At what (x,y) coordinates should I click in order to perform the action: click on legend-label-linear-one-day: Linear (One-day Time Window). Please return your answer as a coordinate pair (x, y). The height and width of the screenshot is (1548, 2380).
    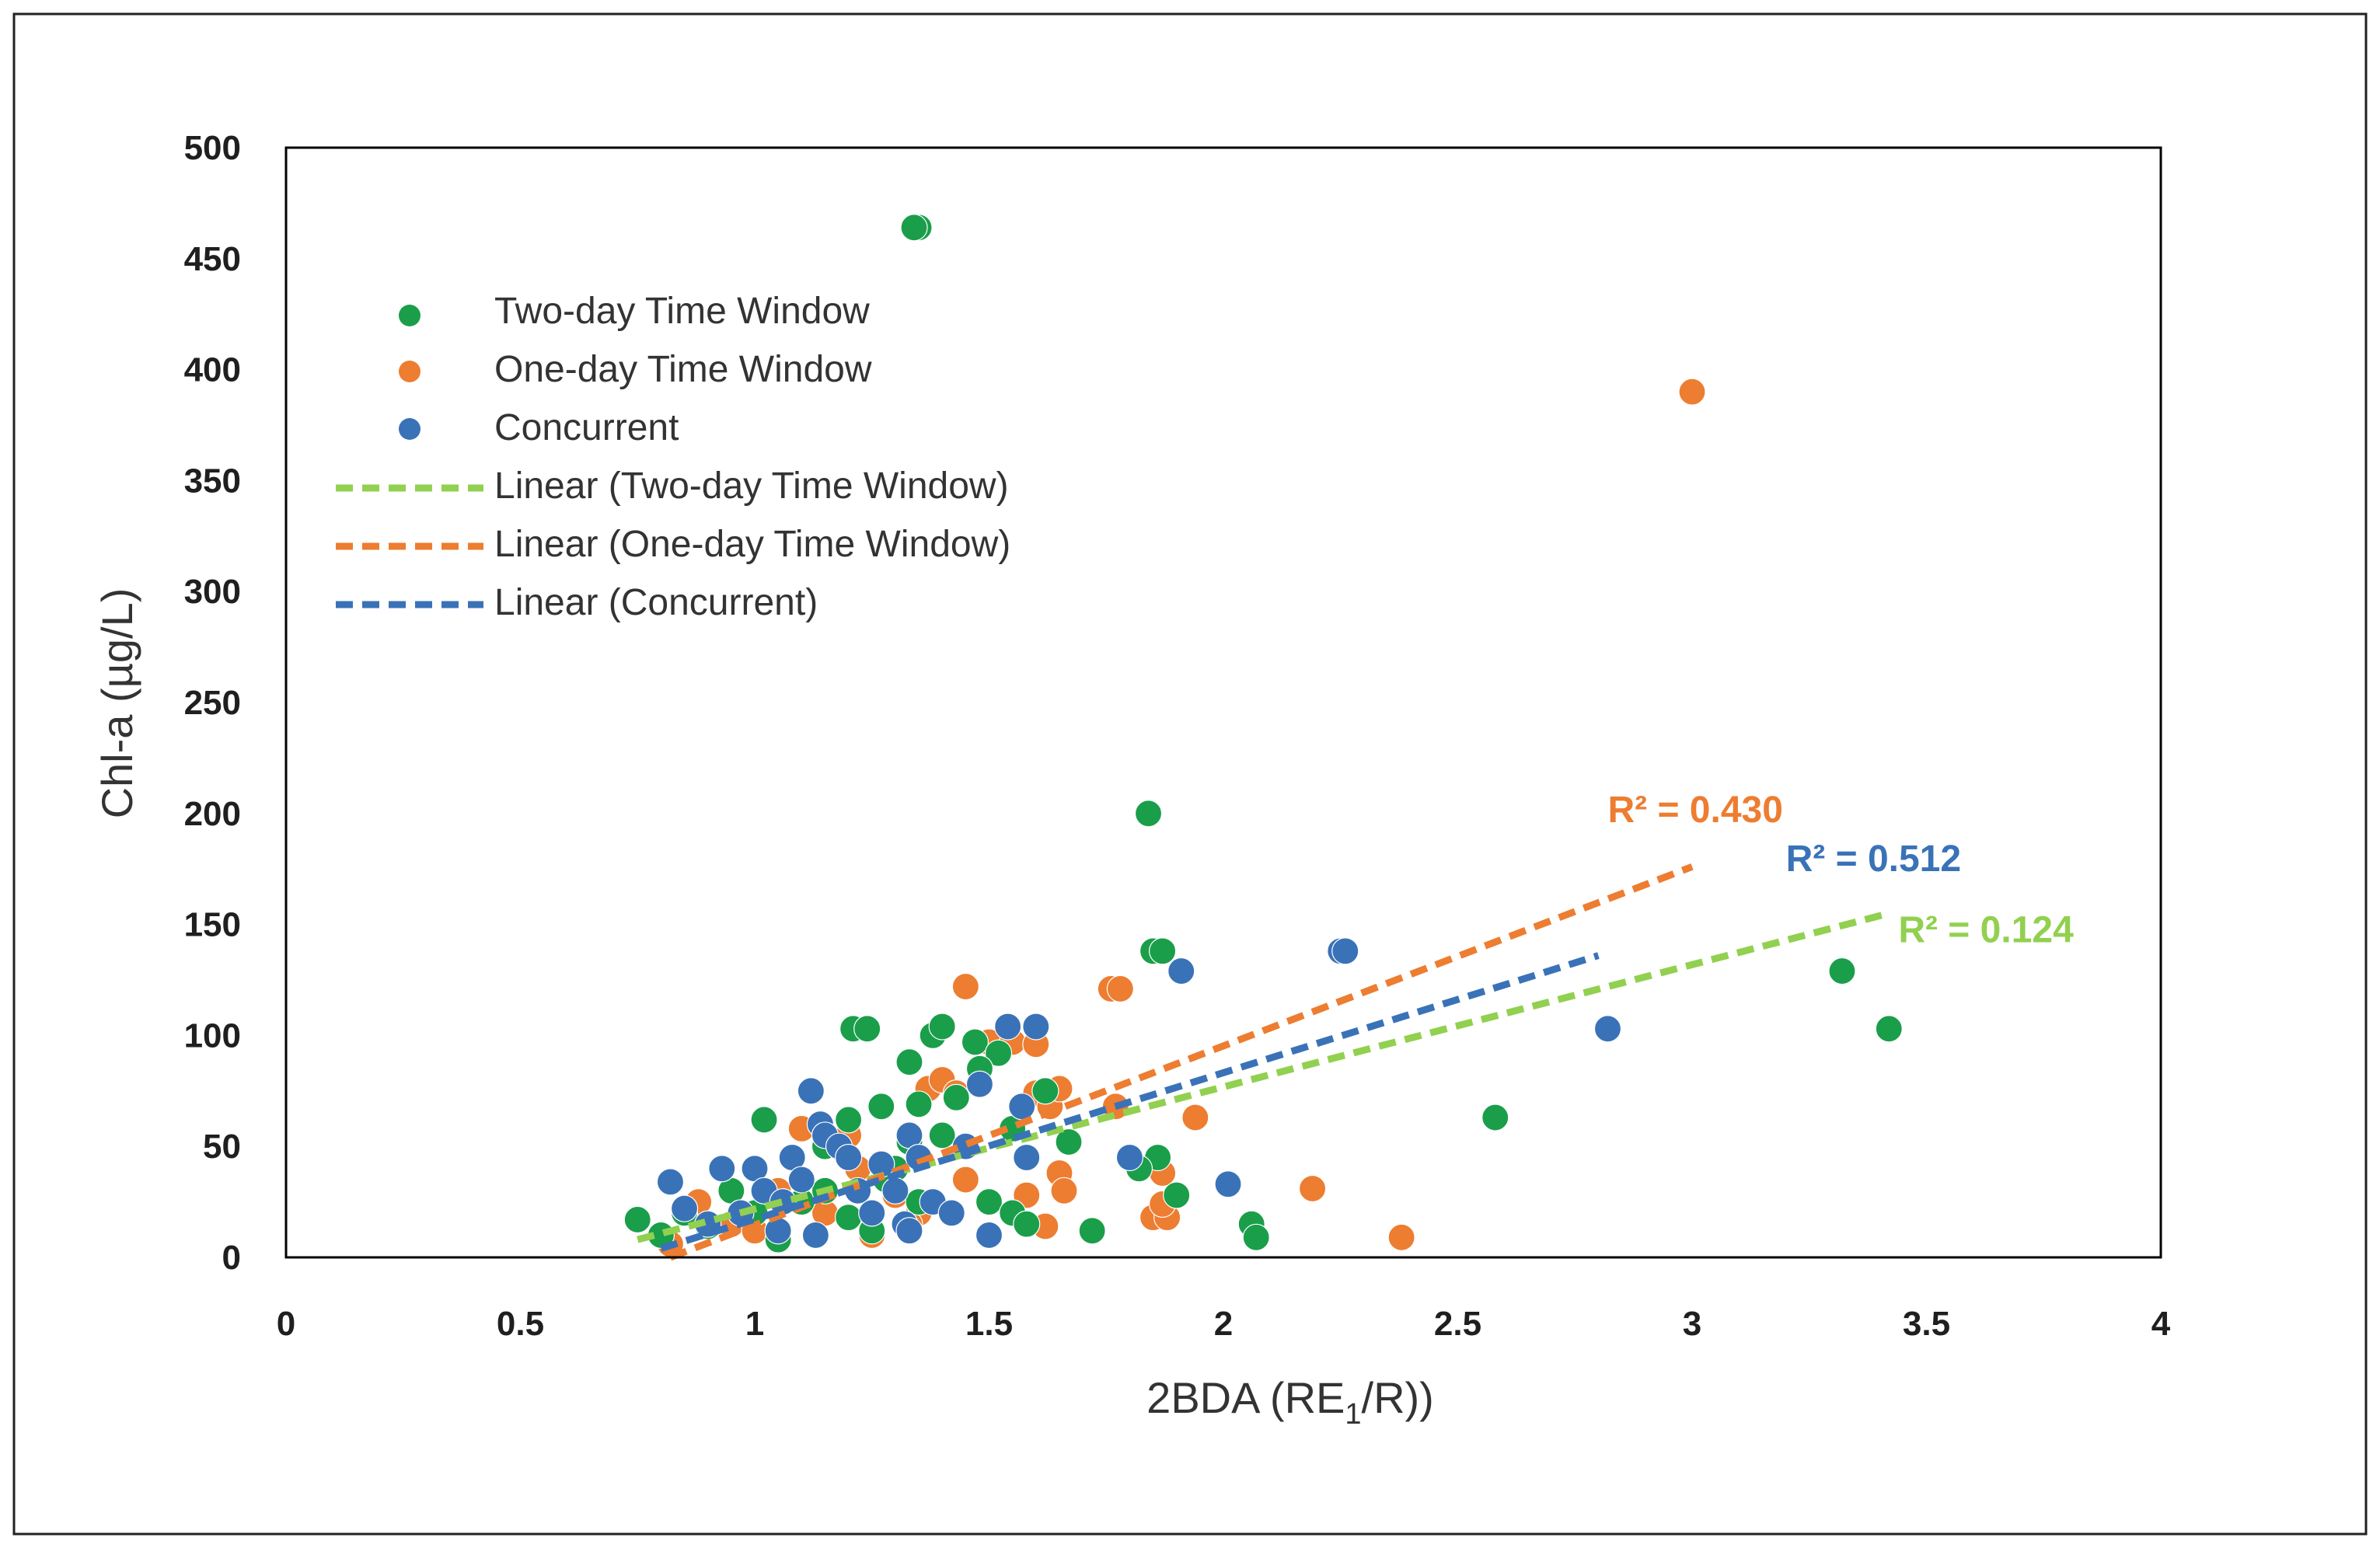
    Looking at the image, I should click on (752, 545).